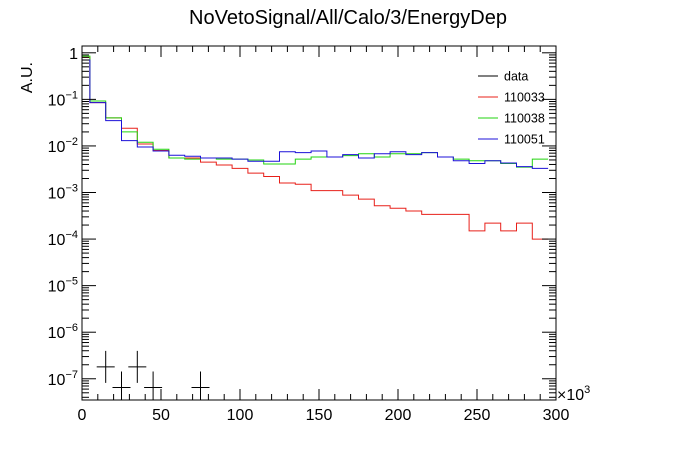 This screenshot has height=472, width=696. Describe the element at coordinates (63, 286) in the screenshot. I see `y-tick-label: 10⁻⁵` at that location.